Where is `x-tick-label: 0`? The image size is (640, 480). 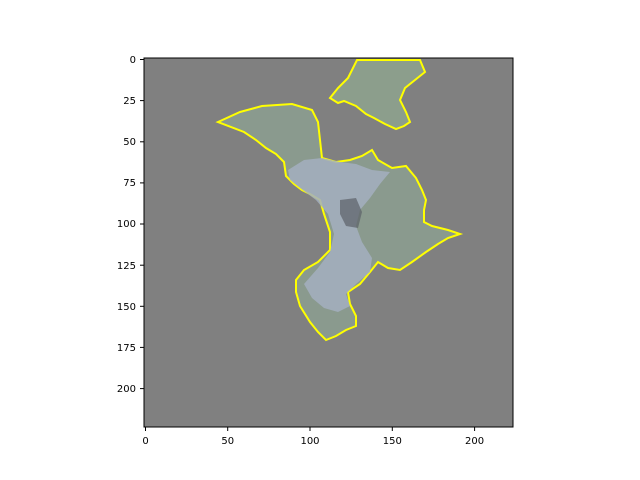
x-tick-label: 0 is located at coordinates (145, 441).